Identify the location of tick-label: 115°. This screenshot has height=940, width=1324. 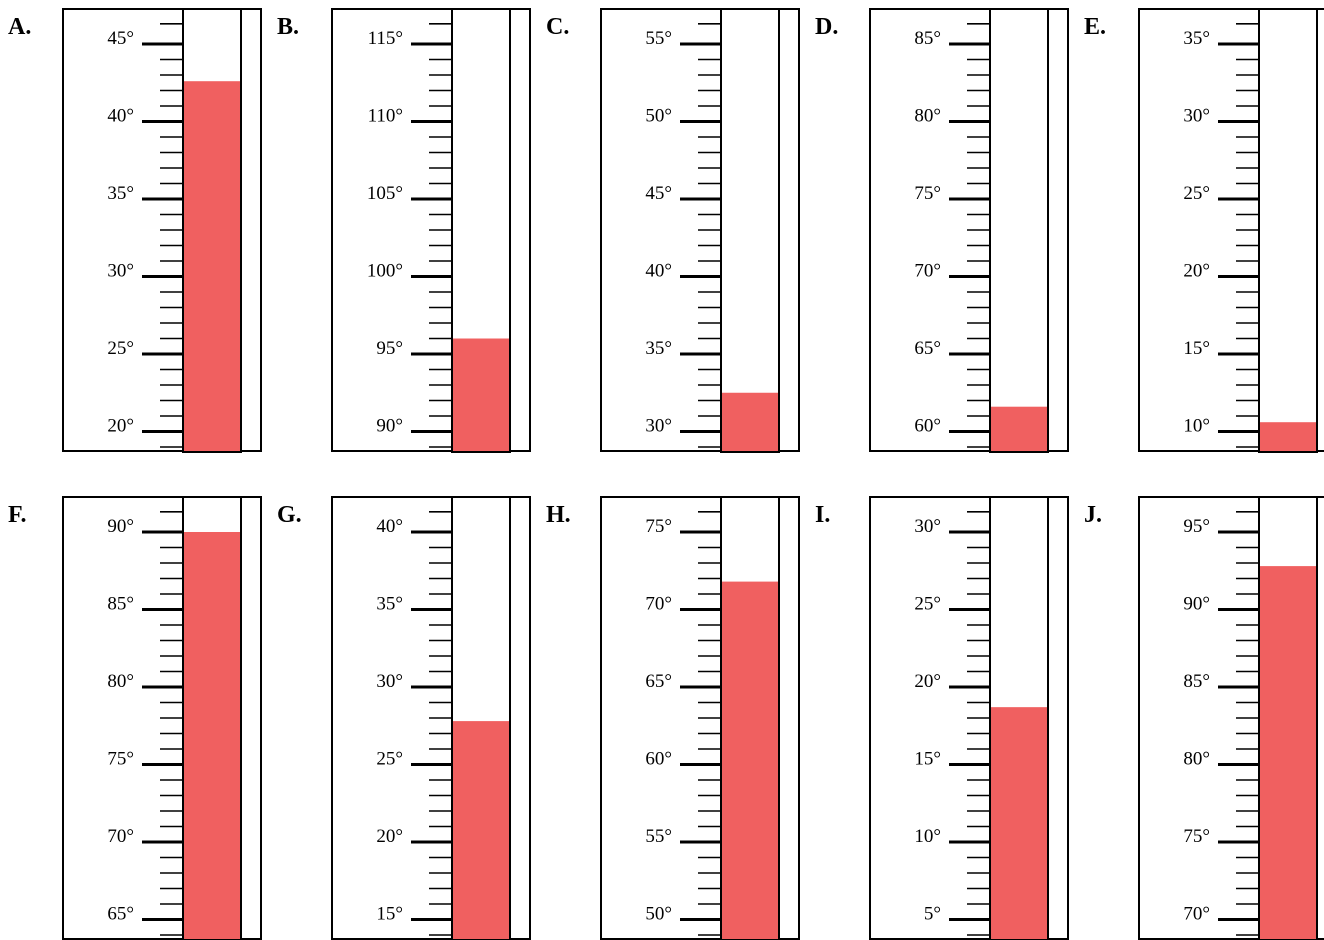
(385, 38).